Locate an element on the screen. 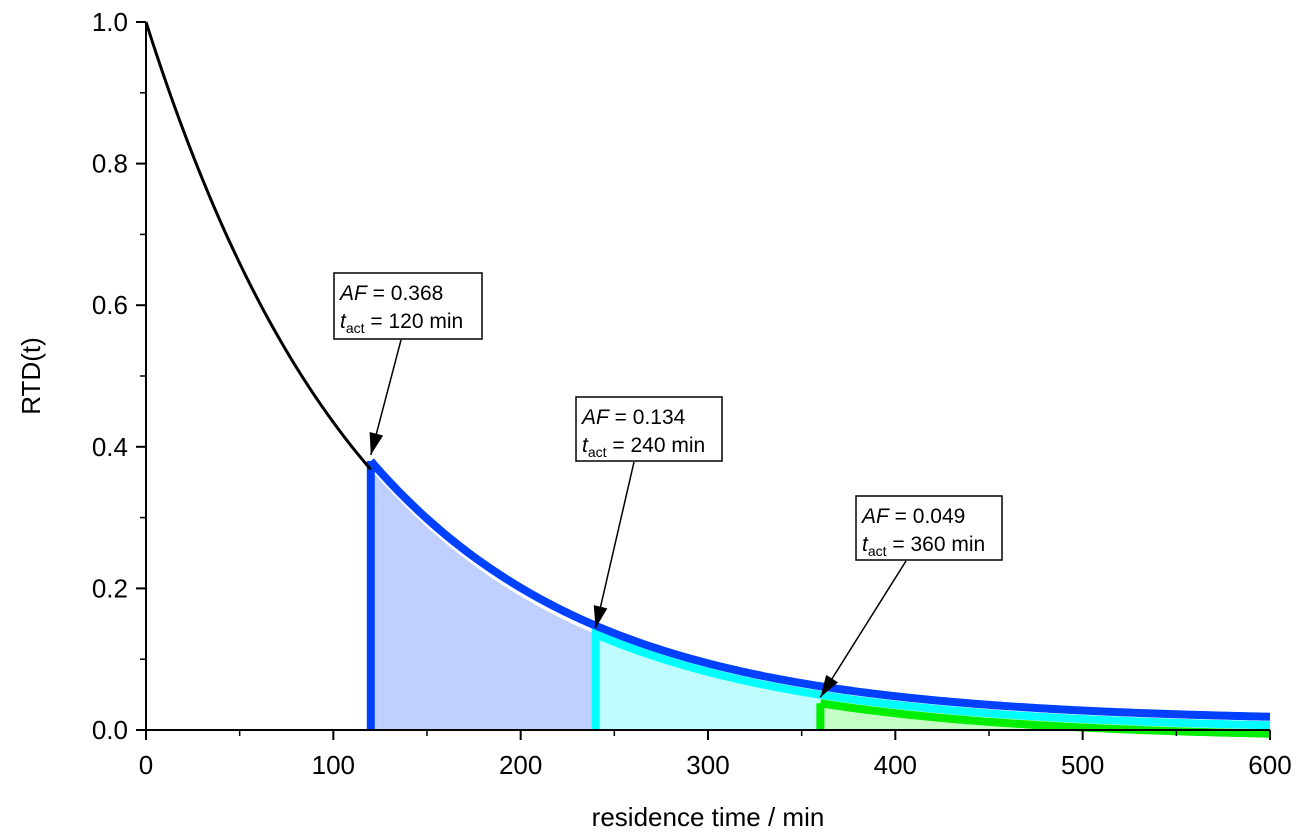 Image resolution: width=1306 pixels, height=834 pixels. annotation-tact: tact = 120 min is located at coordinates (401, 323).